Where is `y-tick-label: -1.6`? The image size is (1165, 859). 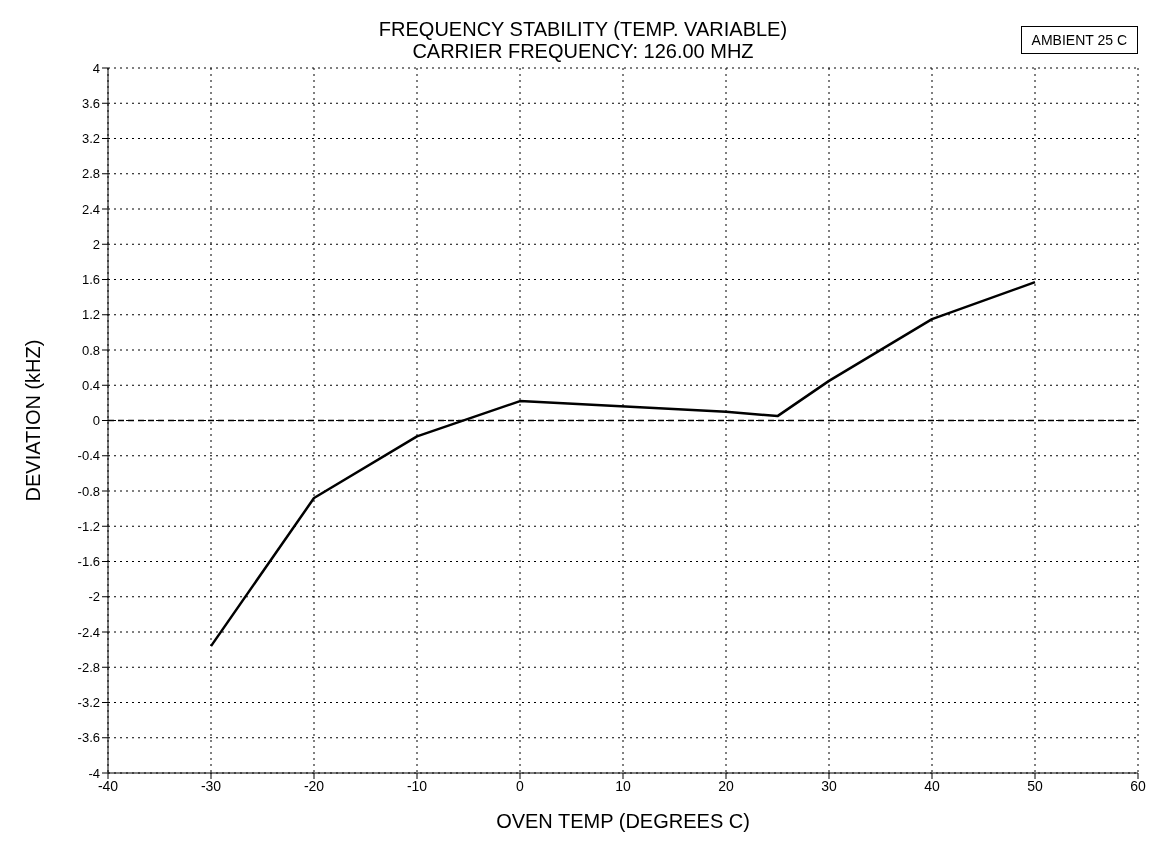 y-tick-label: -1.6 is located at coordinates (88, 562).